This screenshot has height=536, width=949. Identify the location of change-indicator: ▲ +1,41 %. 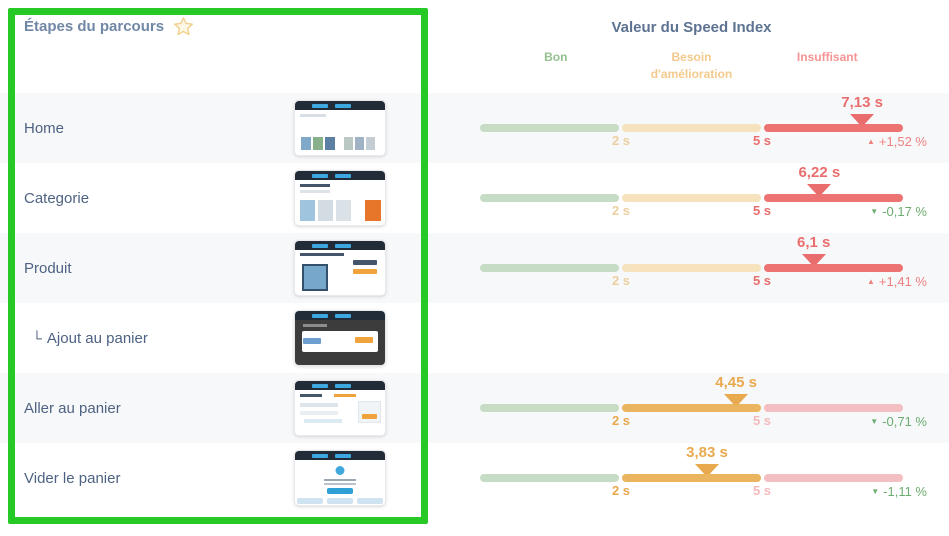
(897, 281).